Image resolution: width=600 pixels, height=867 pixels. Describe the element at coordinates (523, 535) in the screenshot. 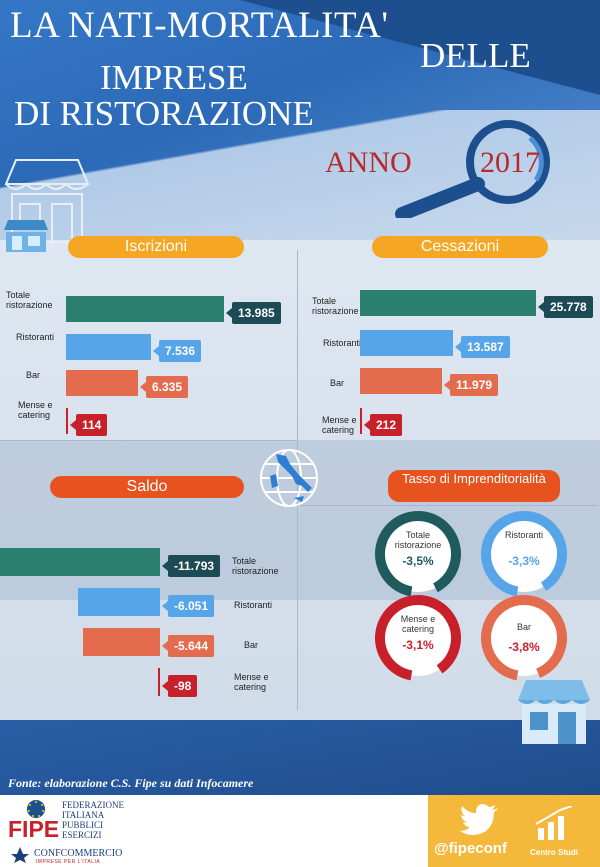

I see `tasso-label-ristoranti: Ristoranti` at that location.